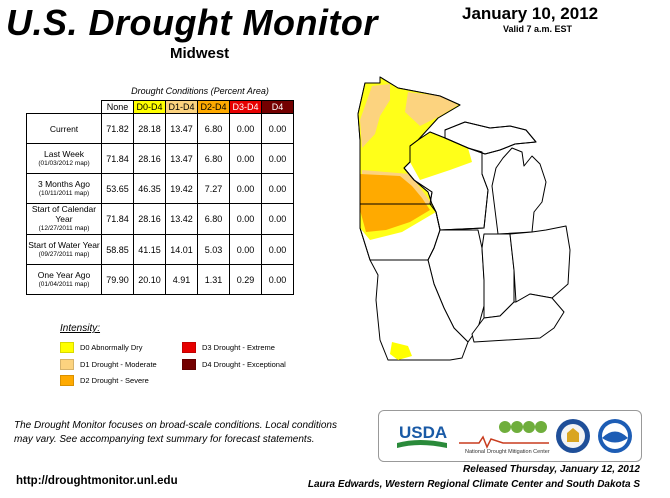 This screenshot has height=498, width=670. I want to click on table-cell: 46.35, so click(149, 188).